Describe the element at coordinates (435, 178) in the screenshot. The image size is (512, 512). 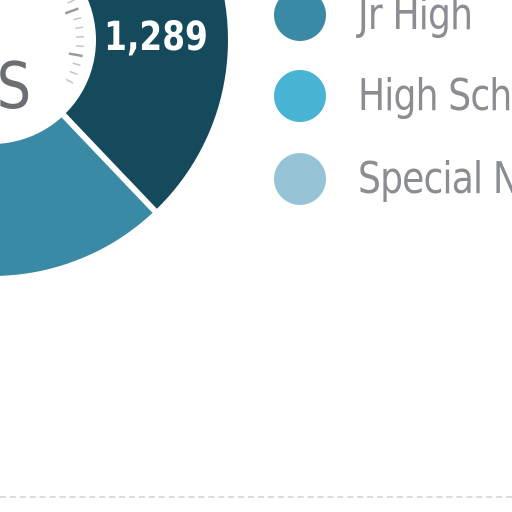
I see `legend-label: Special N` at that location.